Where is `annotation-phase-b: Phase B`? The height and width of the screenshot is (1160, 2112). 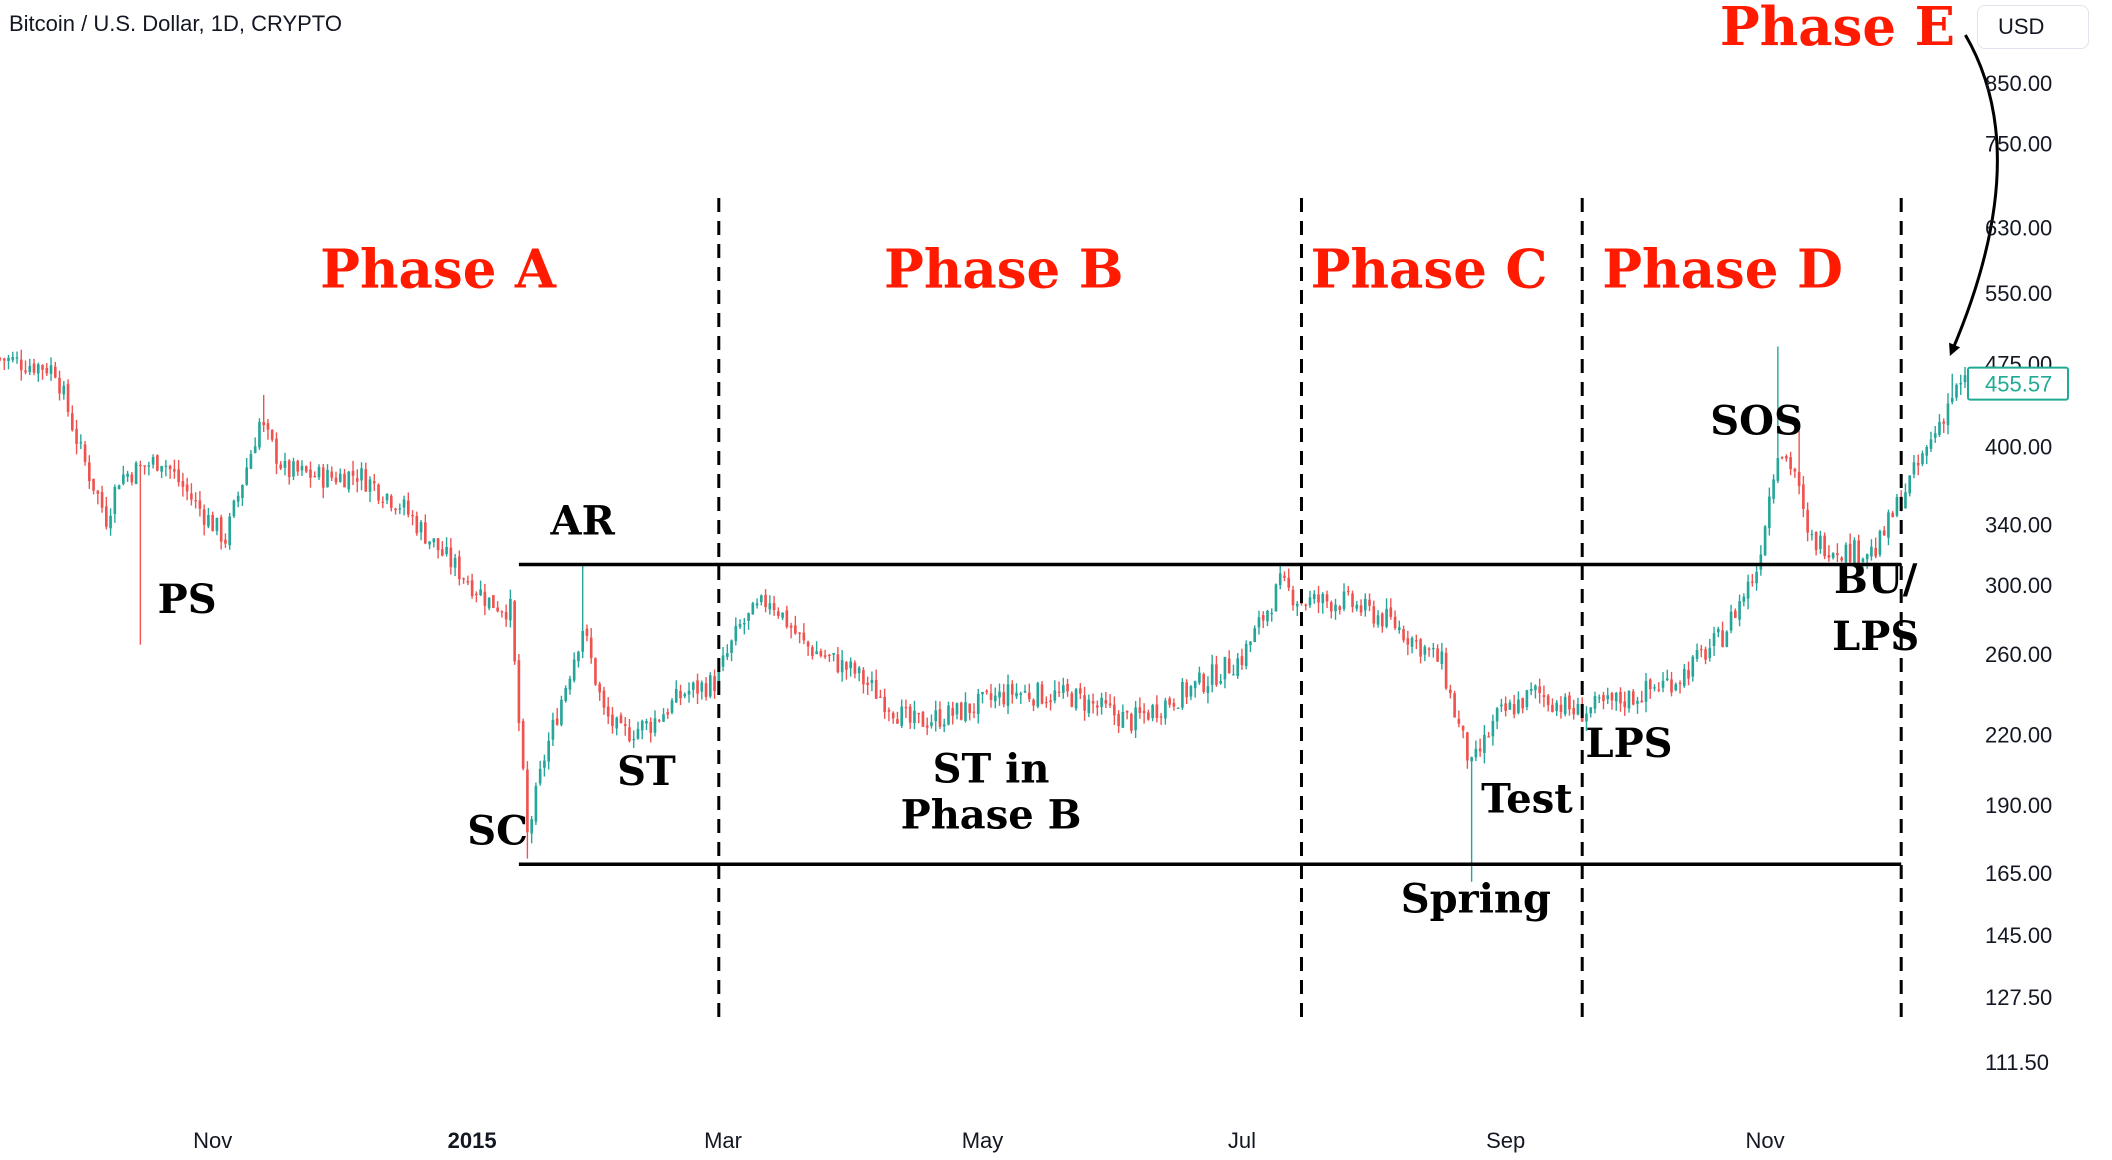 annotation-phase-b: Phase B is located at coordinates (991, 814).